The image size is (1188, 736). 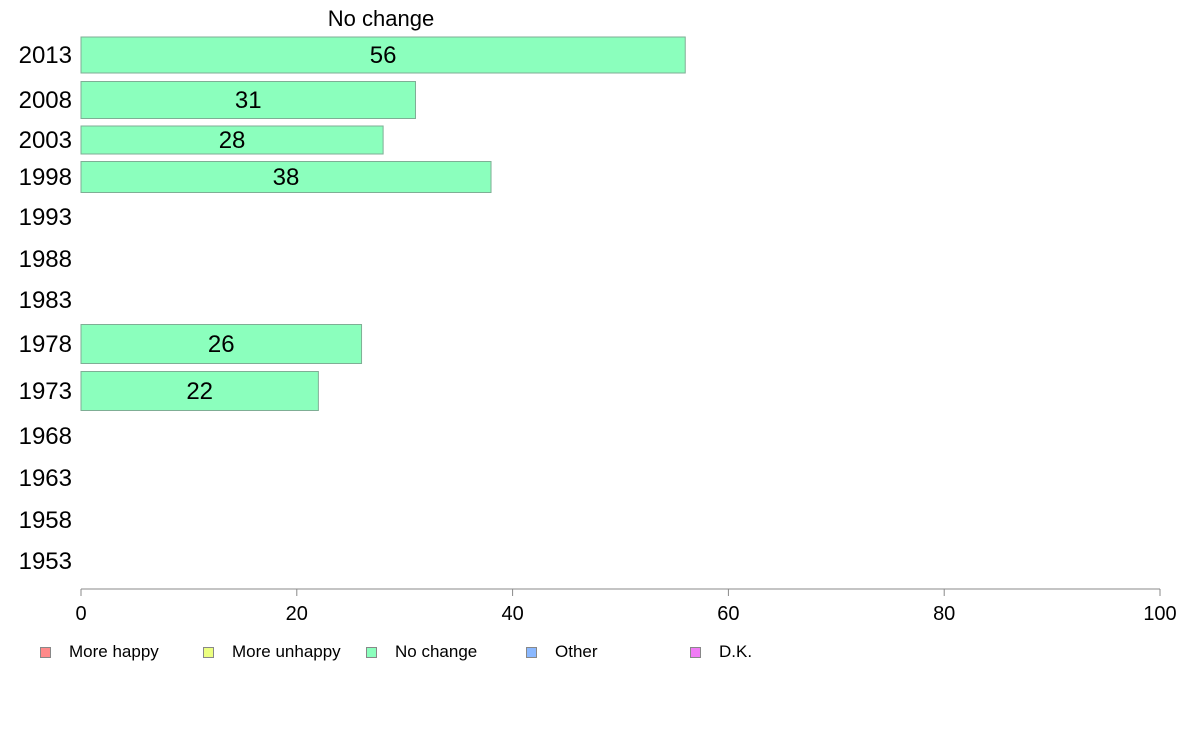 I want to click on y-tick-label: 2008, so click(x=45, y=100).